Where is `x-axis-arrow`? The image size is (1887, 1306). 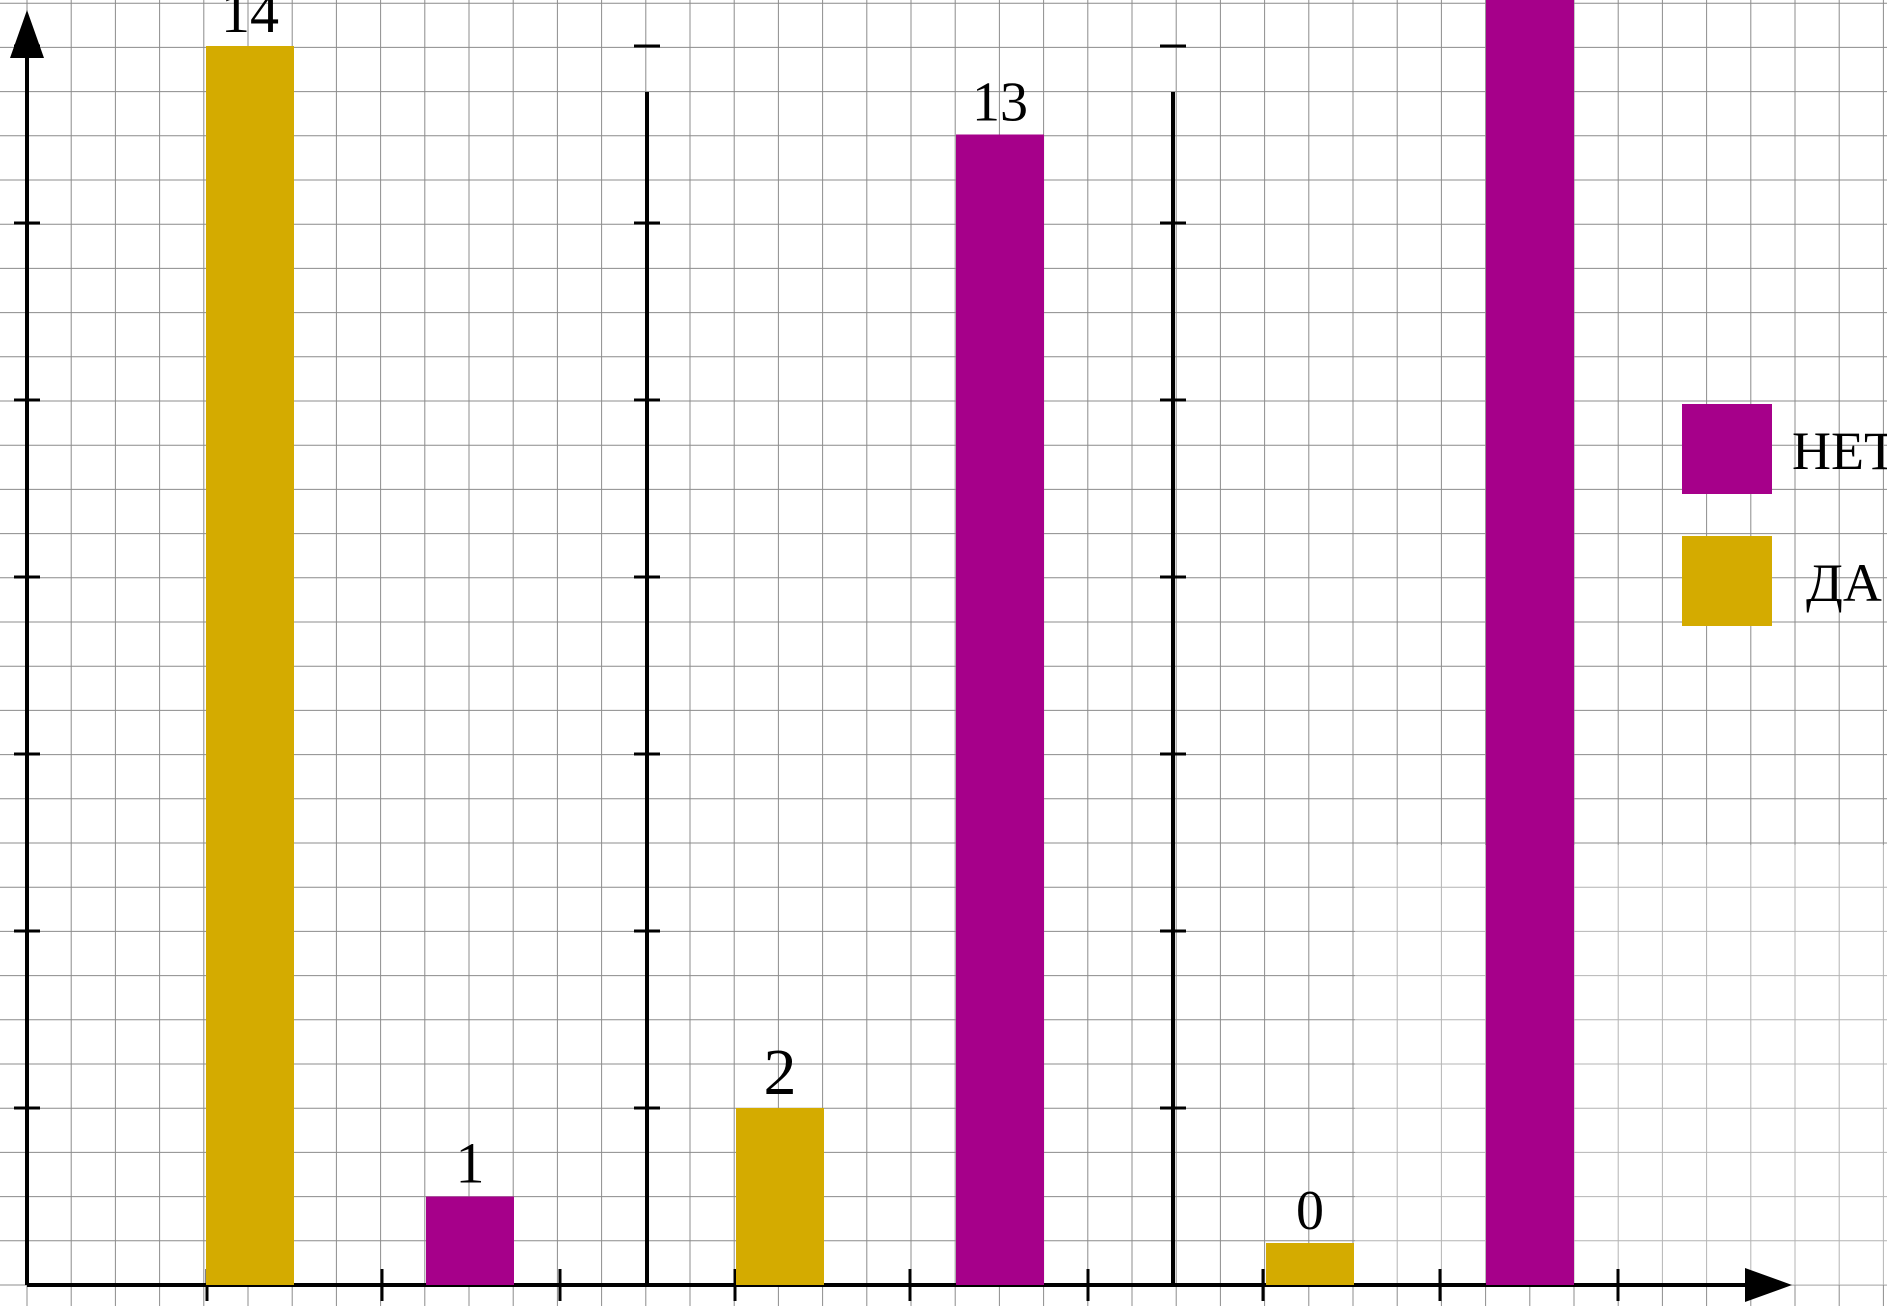 x-axis-arrow is located at coordinates (1768, 1285).